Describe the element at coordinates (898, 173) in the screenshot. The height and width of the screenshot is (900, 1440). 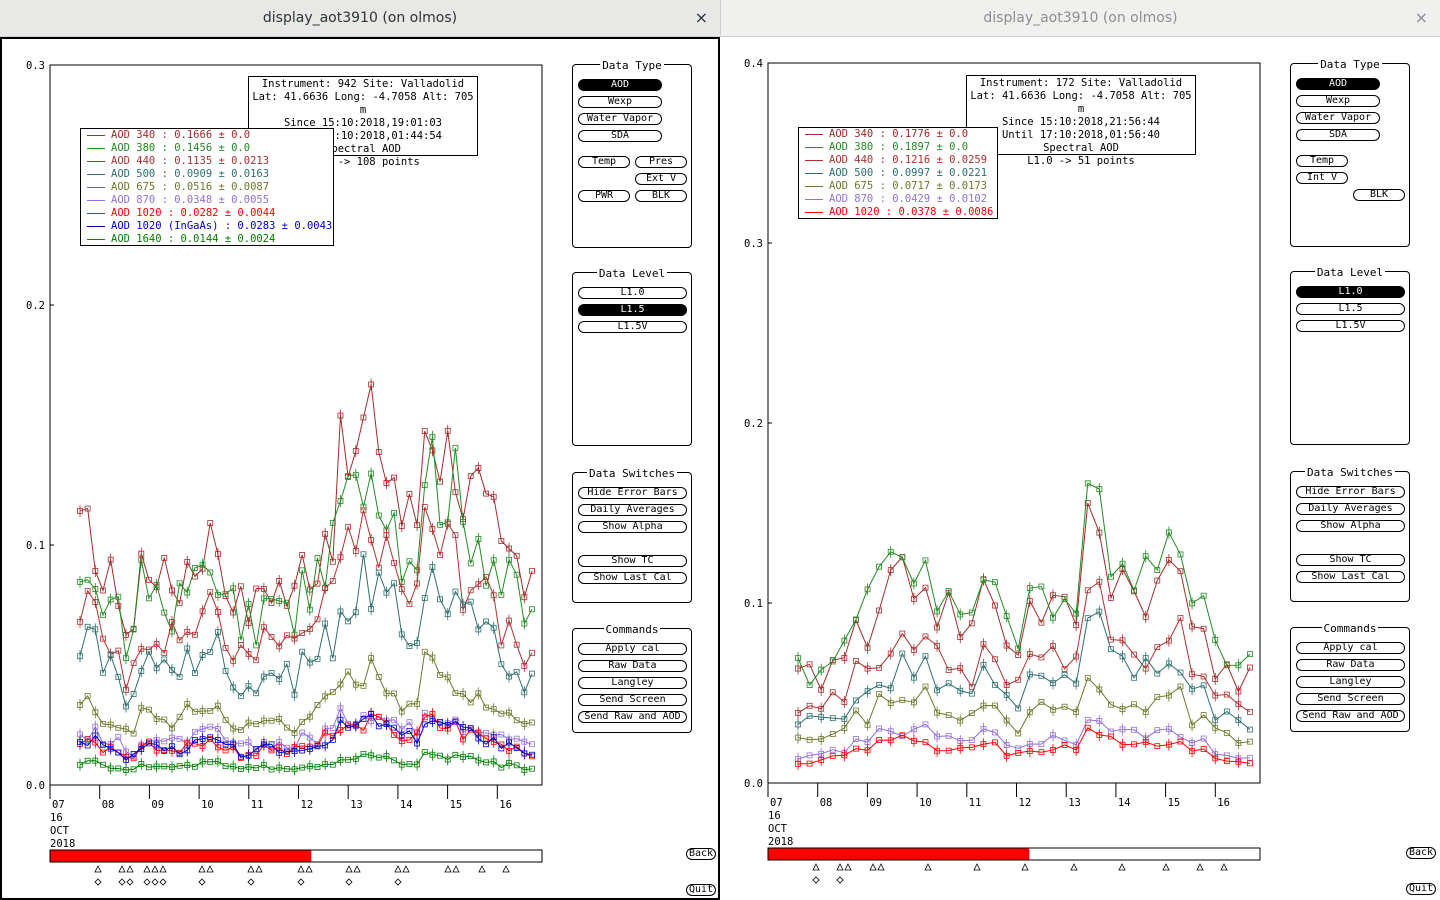
I see `legend-entry: AOD 500 : 0.0997 ± 0.0221` at that location.